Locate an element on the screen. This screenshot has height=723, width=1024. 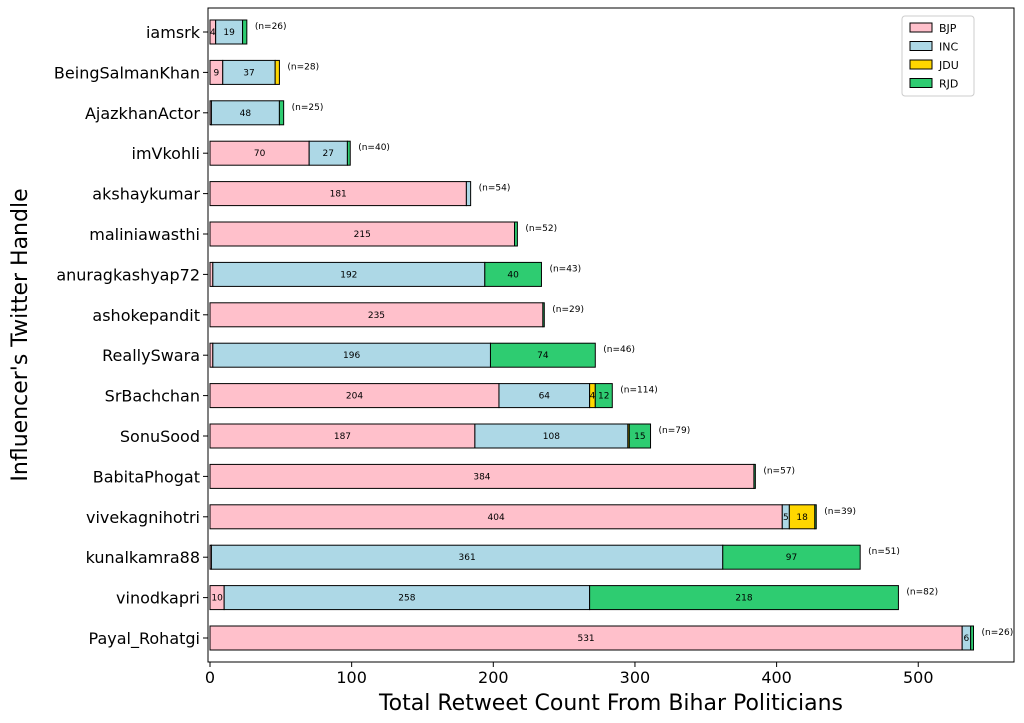
x-tick-label: 0 is located at coordinates (210, 677).